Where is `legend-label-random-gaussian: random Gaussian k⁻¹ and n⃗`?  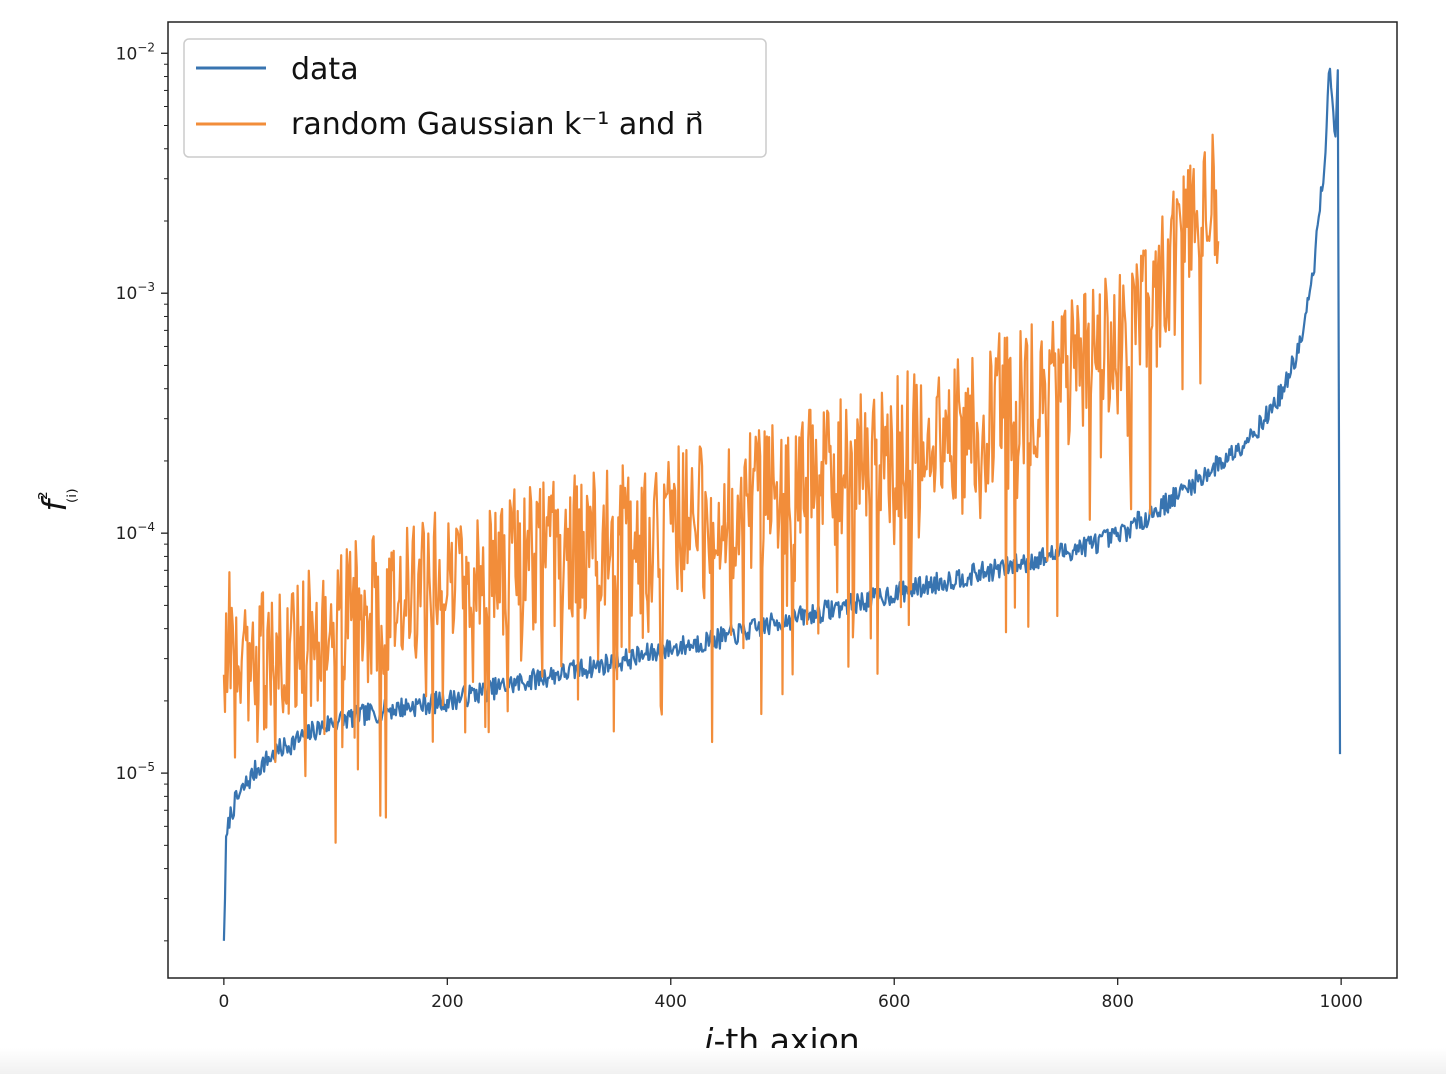 legend-label-random-gaussian: random Gaussian k⁻¹ and n⃗ is located at coordinates (497, 124).